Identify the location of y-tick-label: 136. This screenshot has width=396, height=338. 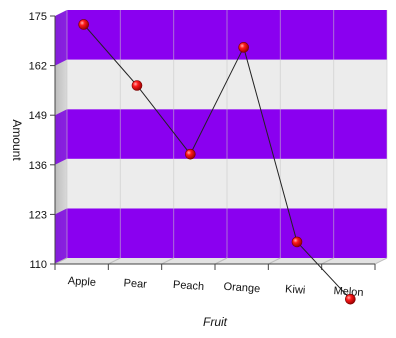
(38, 166).